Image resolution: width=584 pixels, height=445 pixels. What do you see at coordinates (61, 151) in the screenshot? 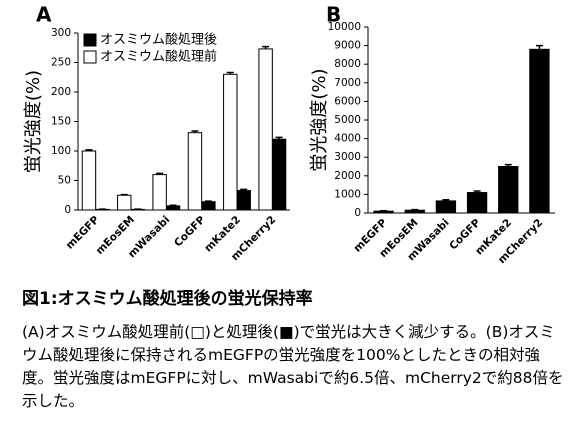
I see `y-tick-label: 100` at bounding box center [61, 151].